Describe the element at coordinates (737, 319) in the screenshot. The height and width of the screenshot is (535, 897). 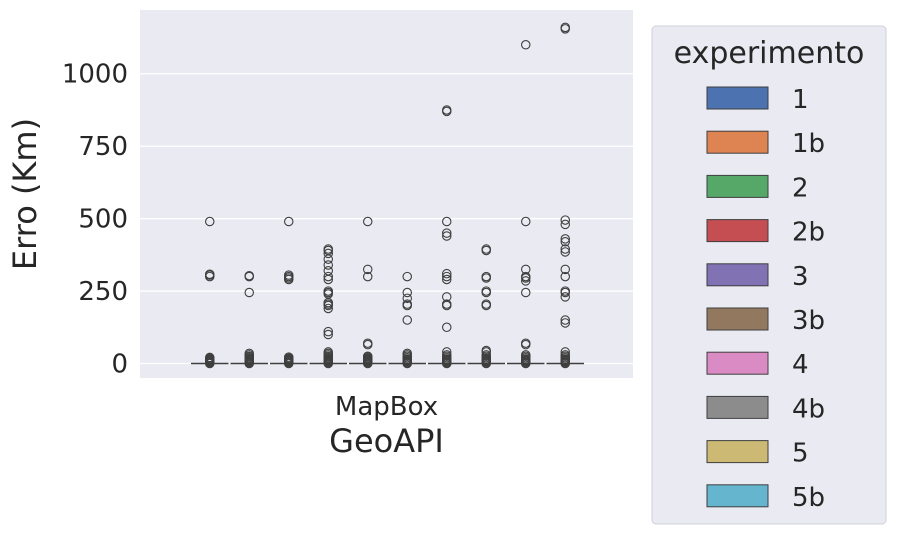
I see `legend-swatch-3b` at that location.